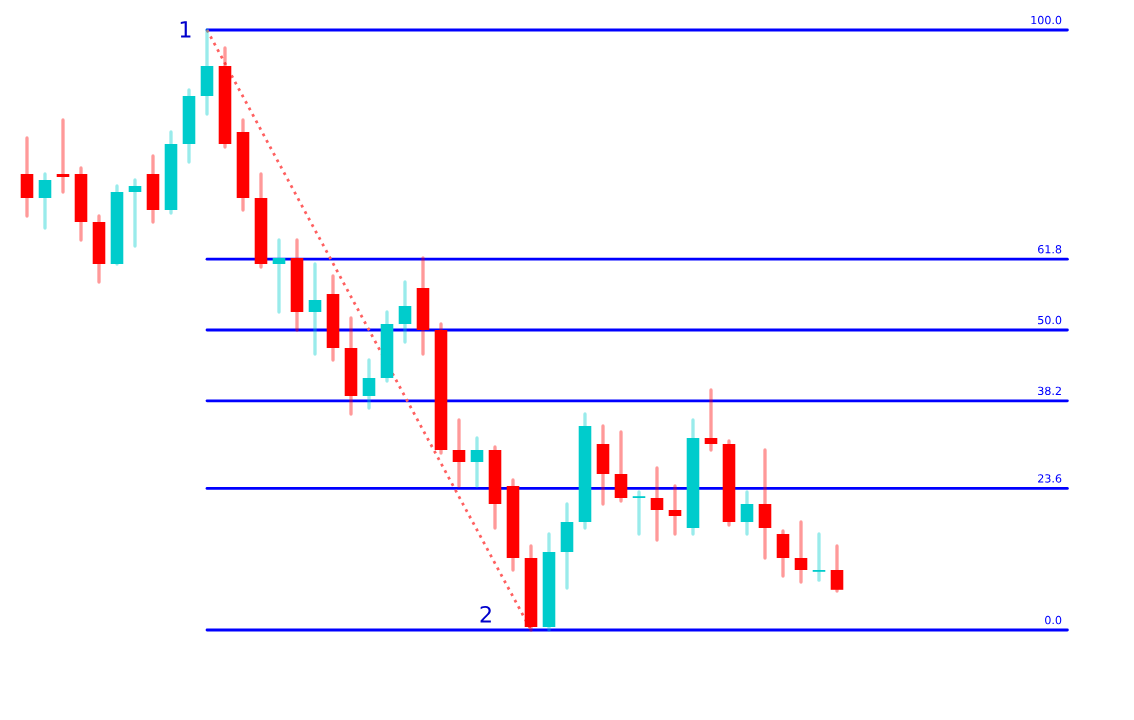 The width and height of the screenshot is (1134, 720). What do you see at coordinates (185, 29) in the screenshot?
I see `annotation: 1` at bounding box center [185, 29].